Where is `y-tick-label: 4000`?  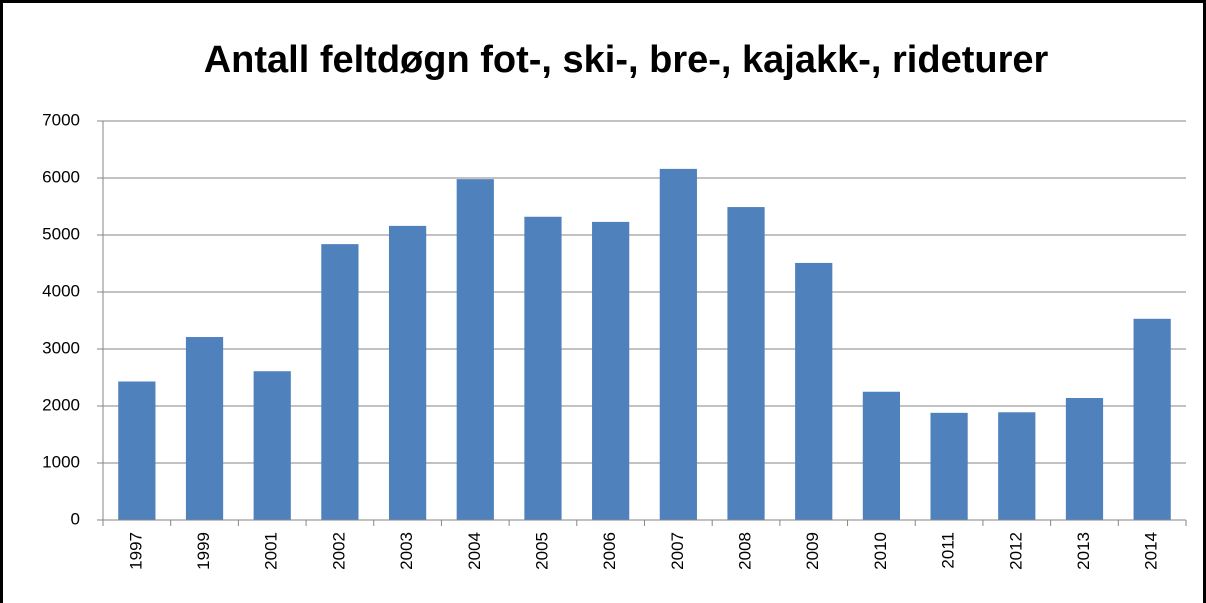 y-tick-label: 4000 is located at coordinates (61, 290).